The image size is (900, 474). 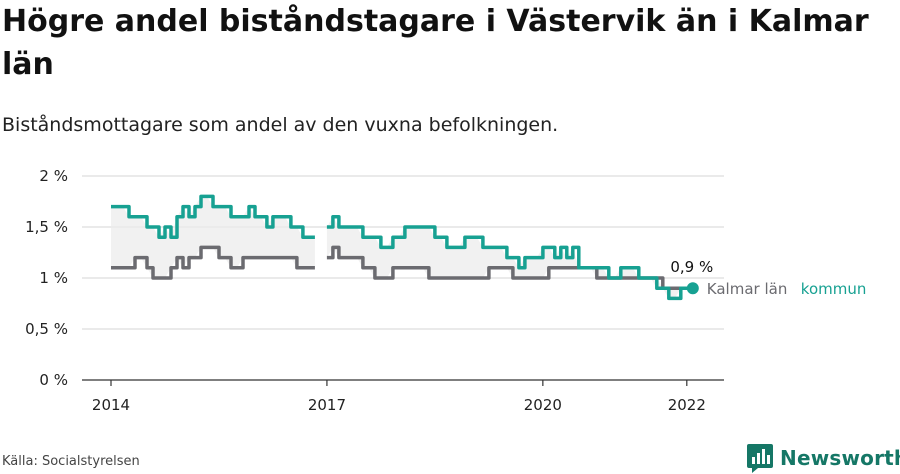 I want to click on end-value-label: 0,9 %, so click(x=691, y=267).